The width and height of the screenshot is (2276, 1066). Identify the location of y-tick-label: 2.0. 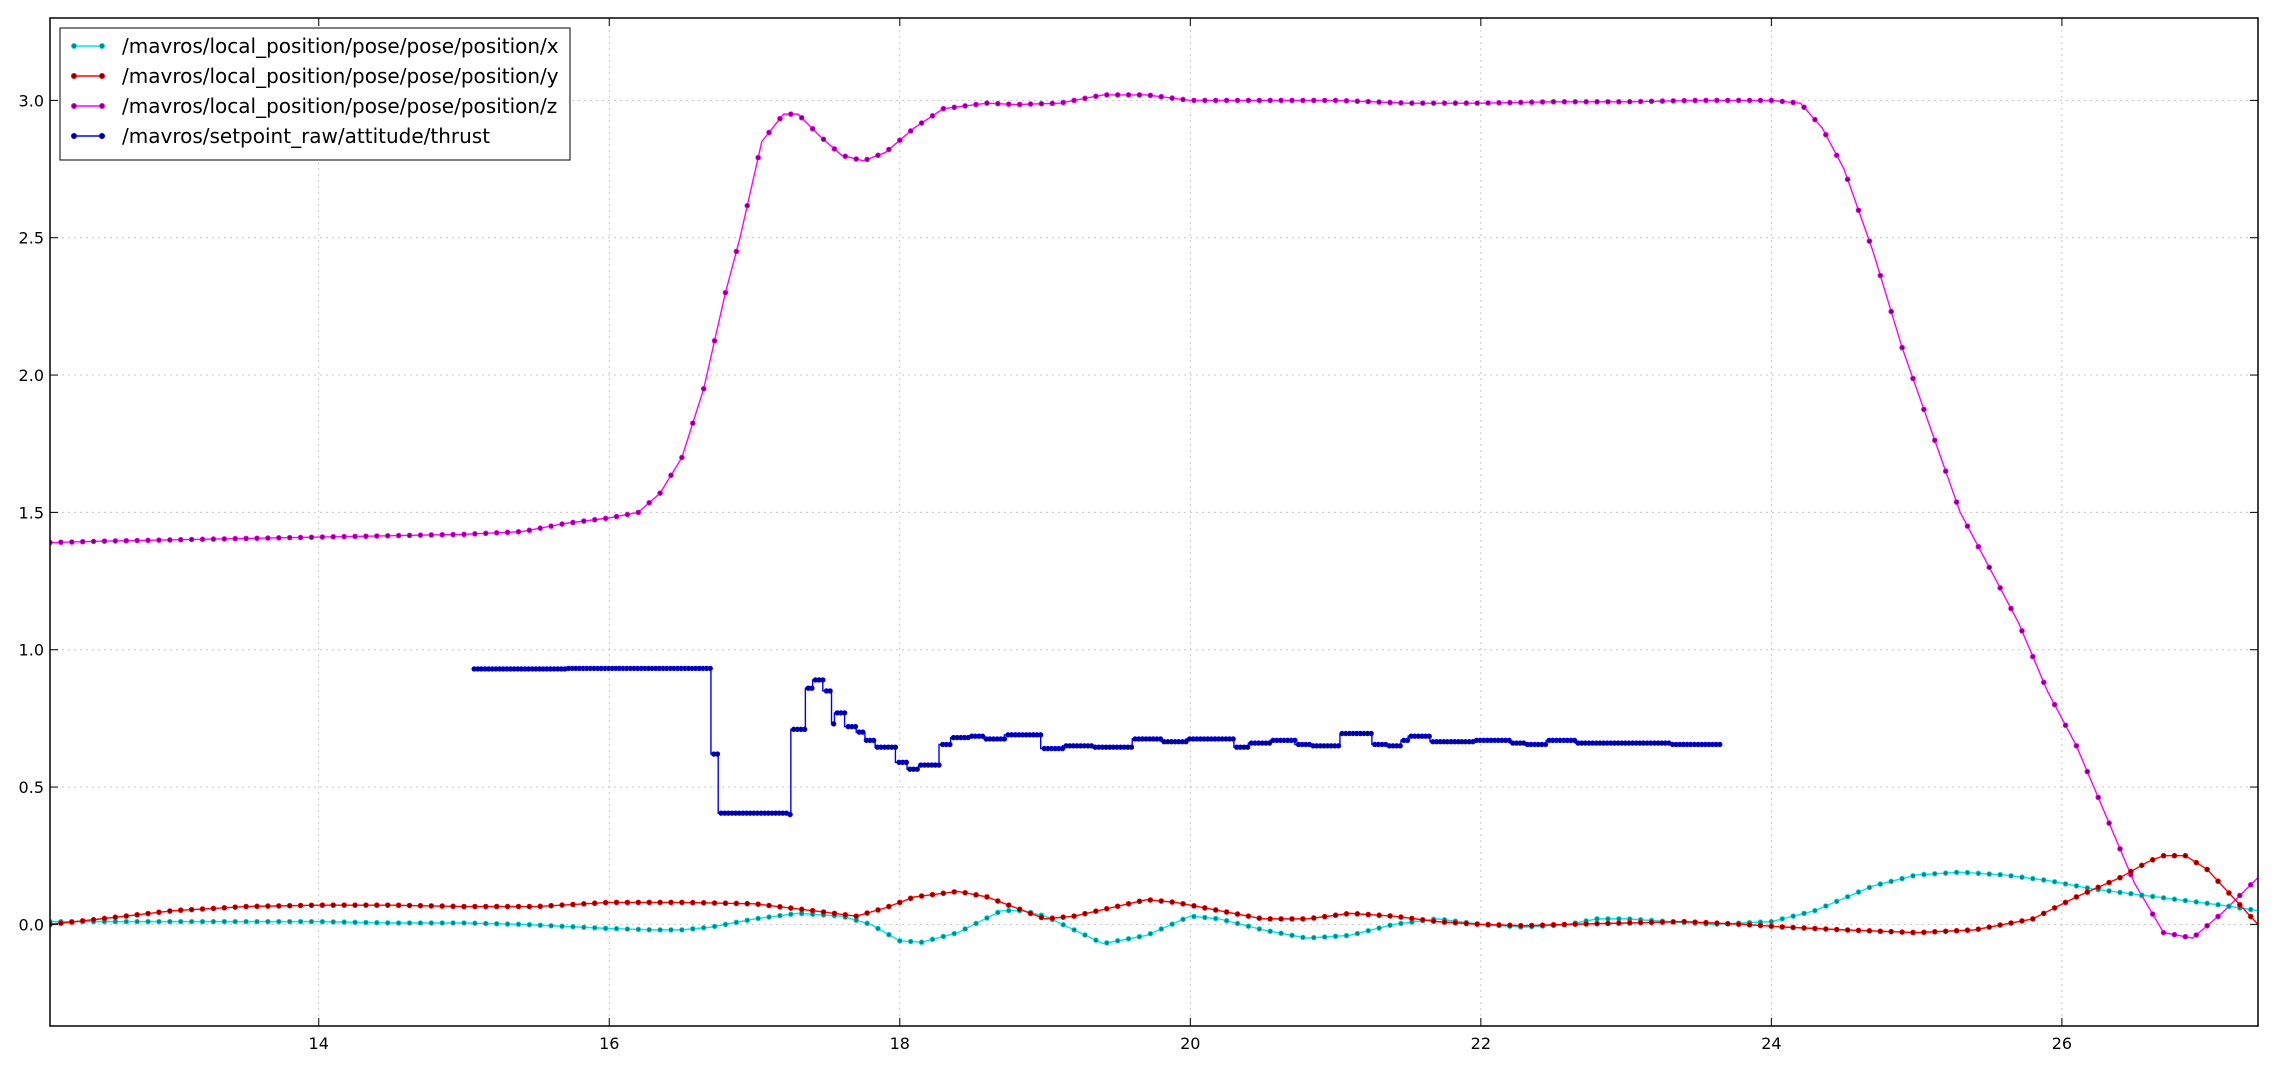
(31, 375).